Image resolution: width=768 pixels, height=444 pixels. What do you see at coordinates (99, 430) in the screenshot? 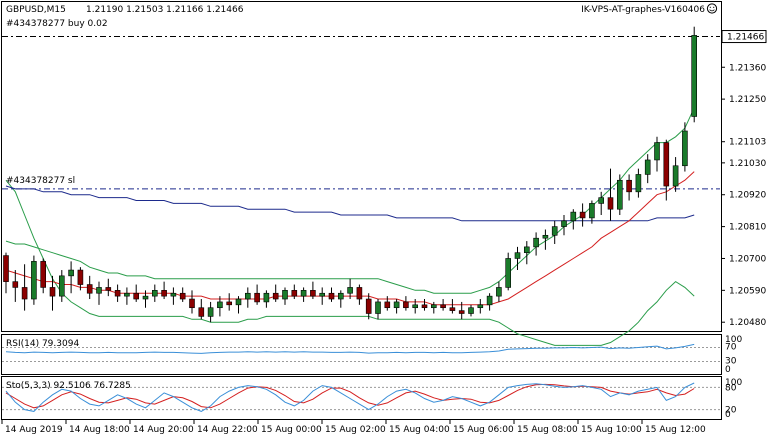
I see `time-tick-label: 14 Aug 18:00` at bounding box center [99, 430].